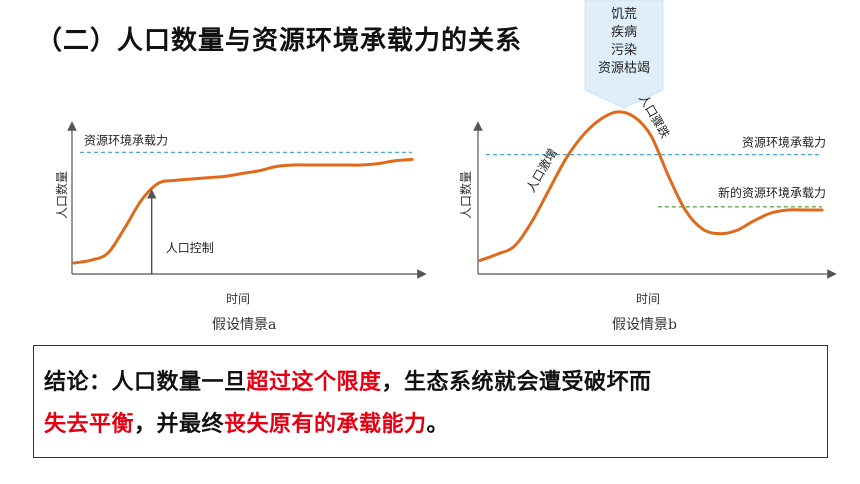 Image resolution: width=860 pixels, height=484 pixels. I want to click on callout-arrow: 饥荒 疾病 污染 资源枯竭, so click(624, 55).